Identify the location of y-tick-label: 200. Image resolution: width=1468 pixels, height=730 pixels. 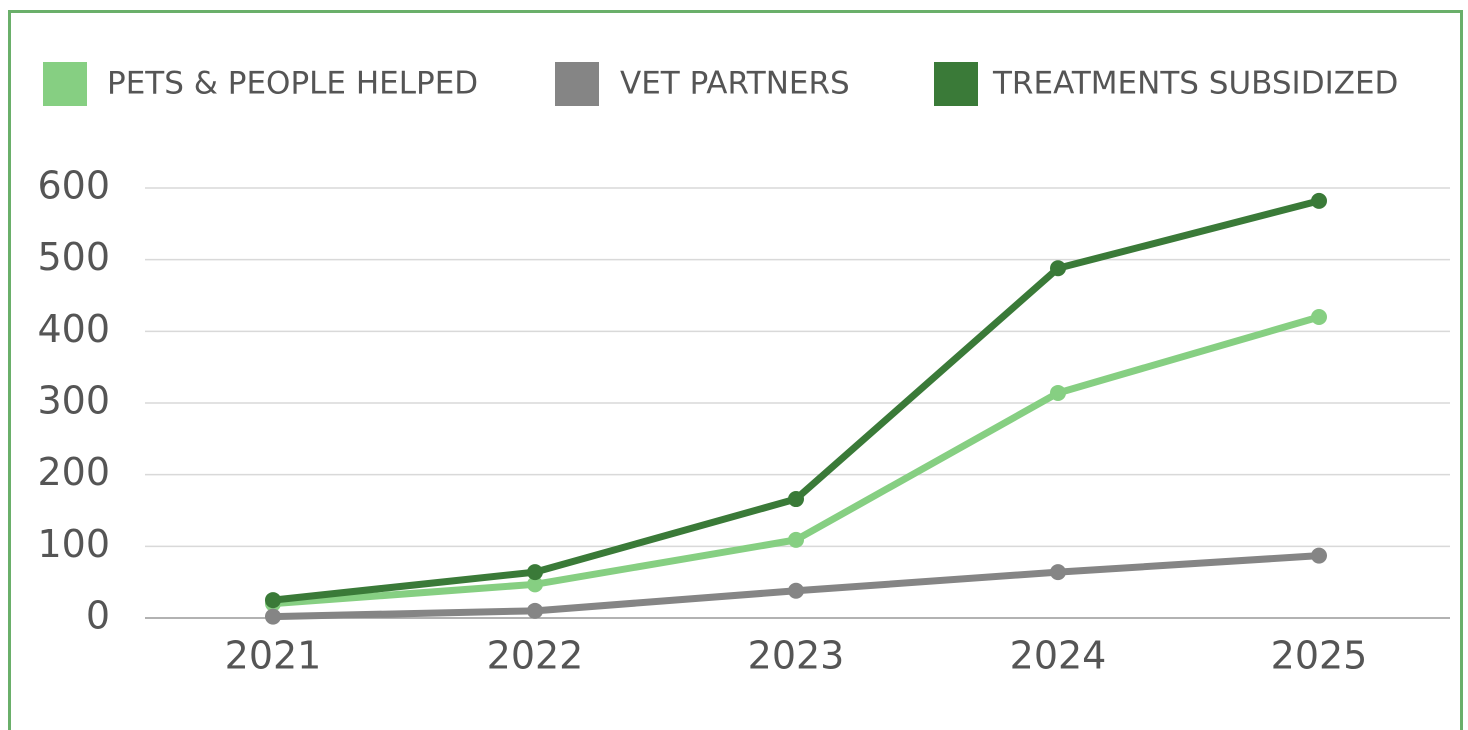
(73, 472).